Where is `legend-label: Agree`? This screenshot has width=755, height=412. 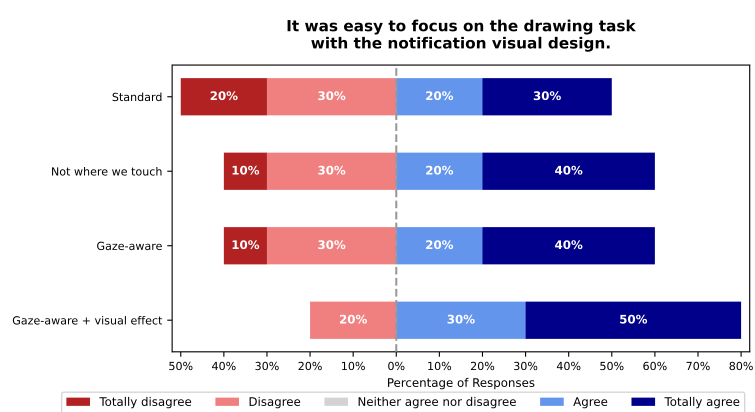 legend-label: Agree is located at coordinates (590, 402).